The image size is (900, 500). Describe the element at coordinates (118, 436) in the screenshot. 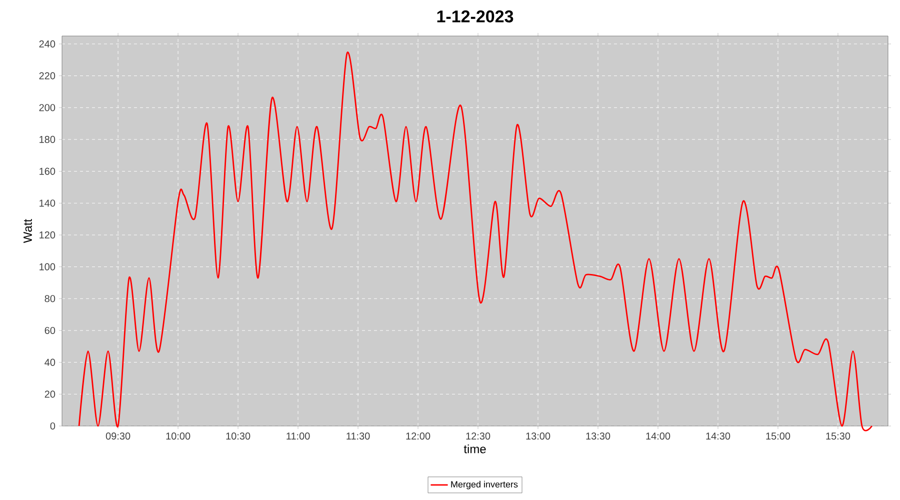

I see `x-tick-label: 09:30` at that location.